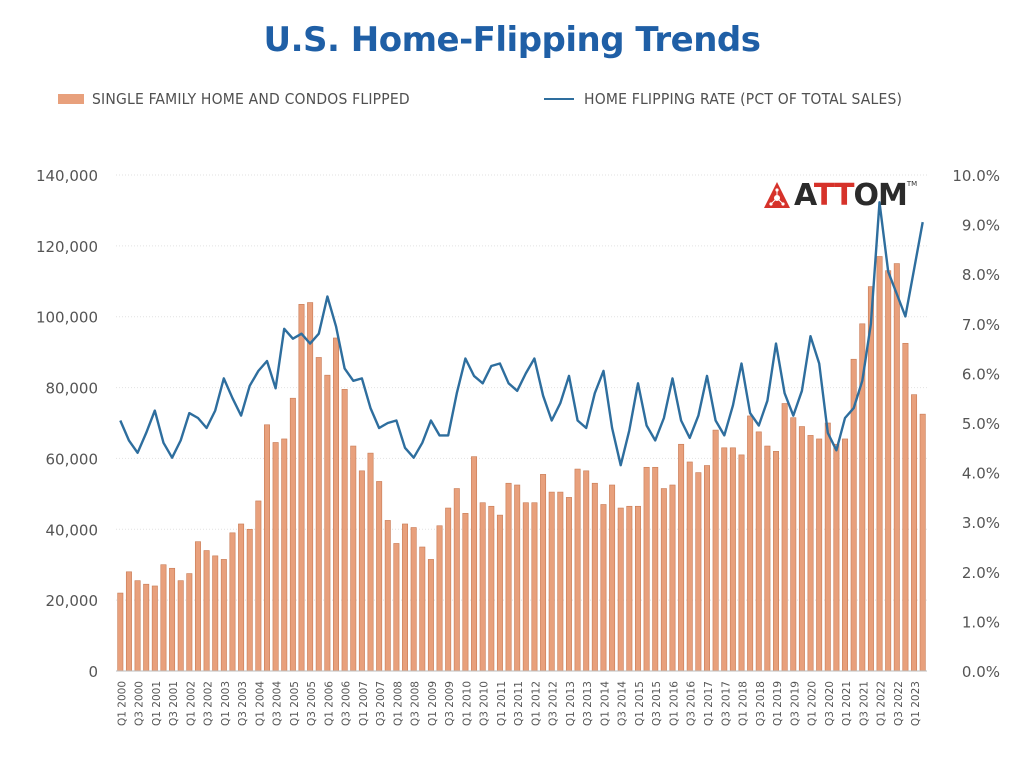 This screenshot has height=777, width=1024. I want to click on x-tick-label: Q1 2014, so click(606, 703).